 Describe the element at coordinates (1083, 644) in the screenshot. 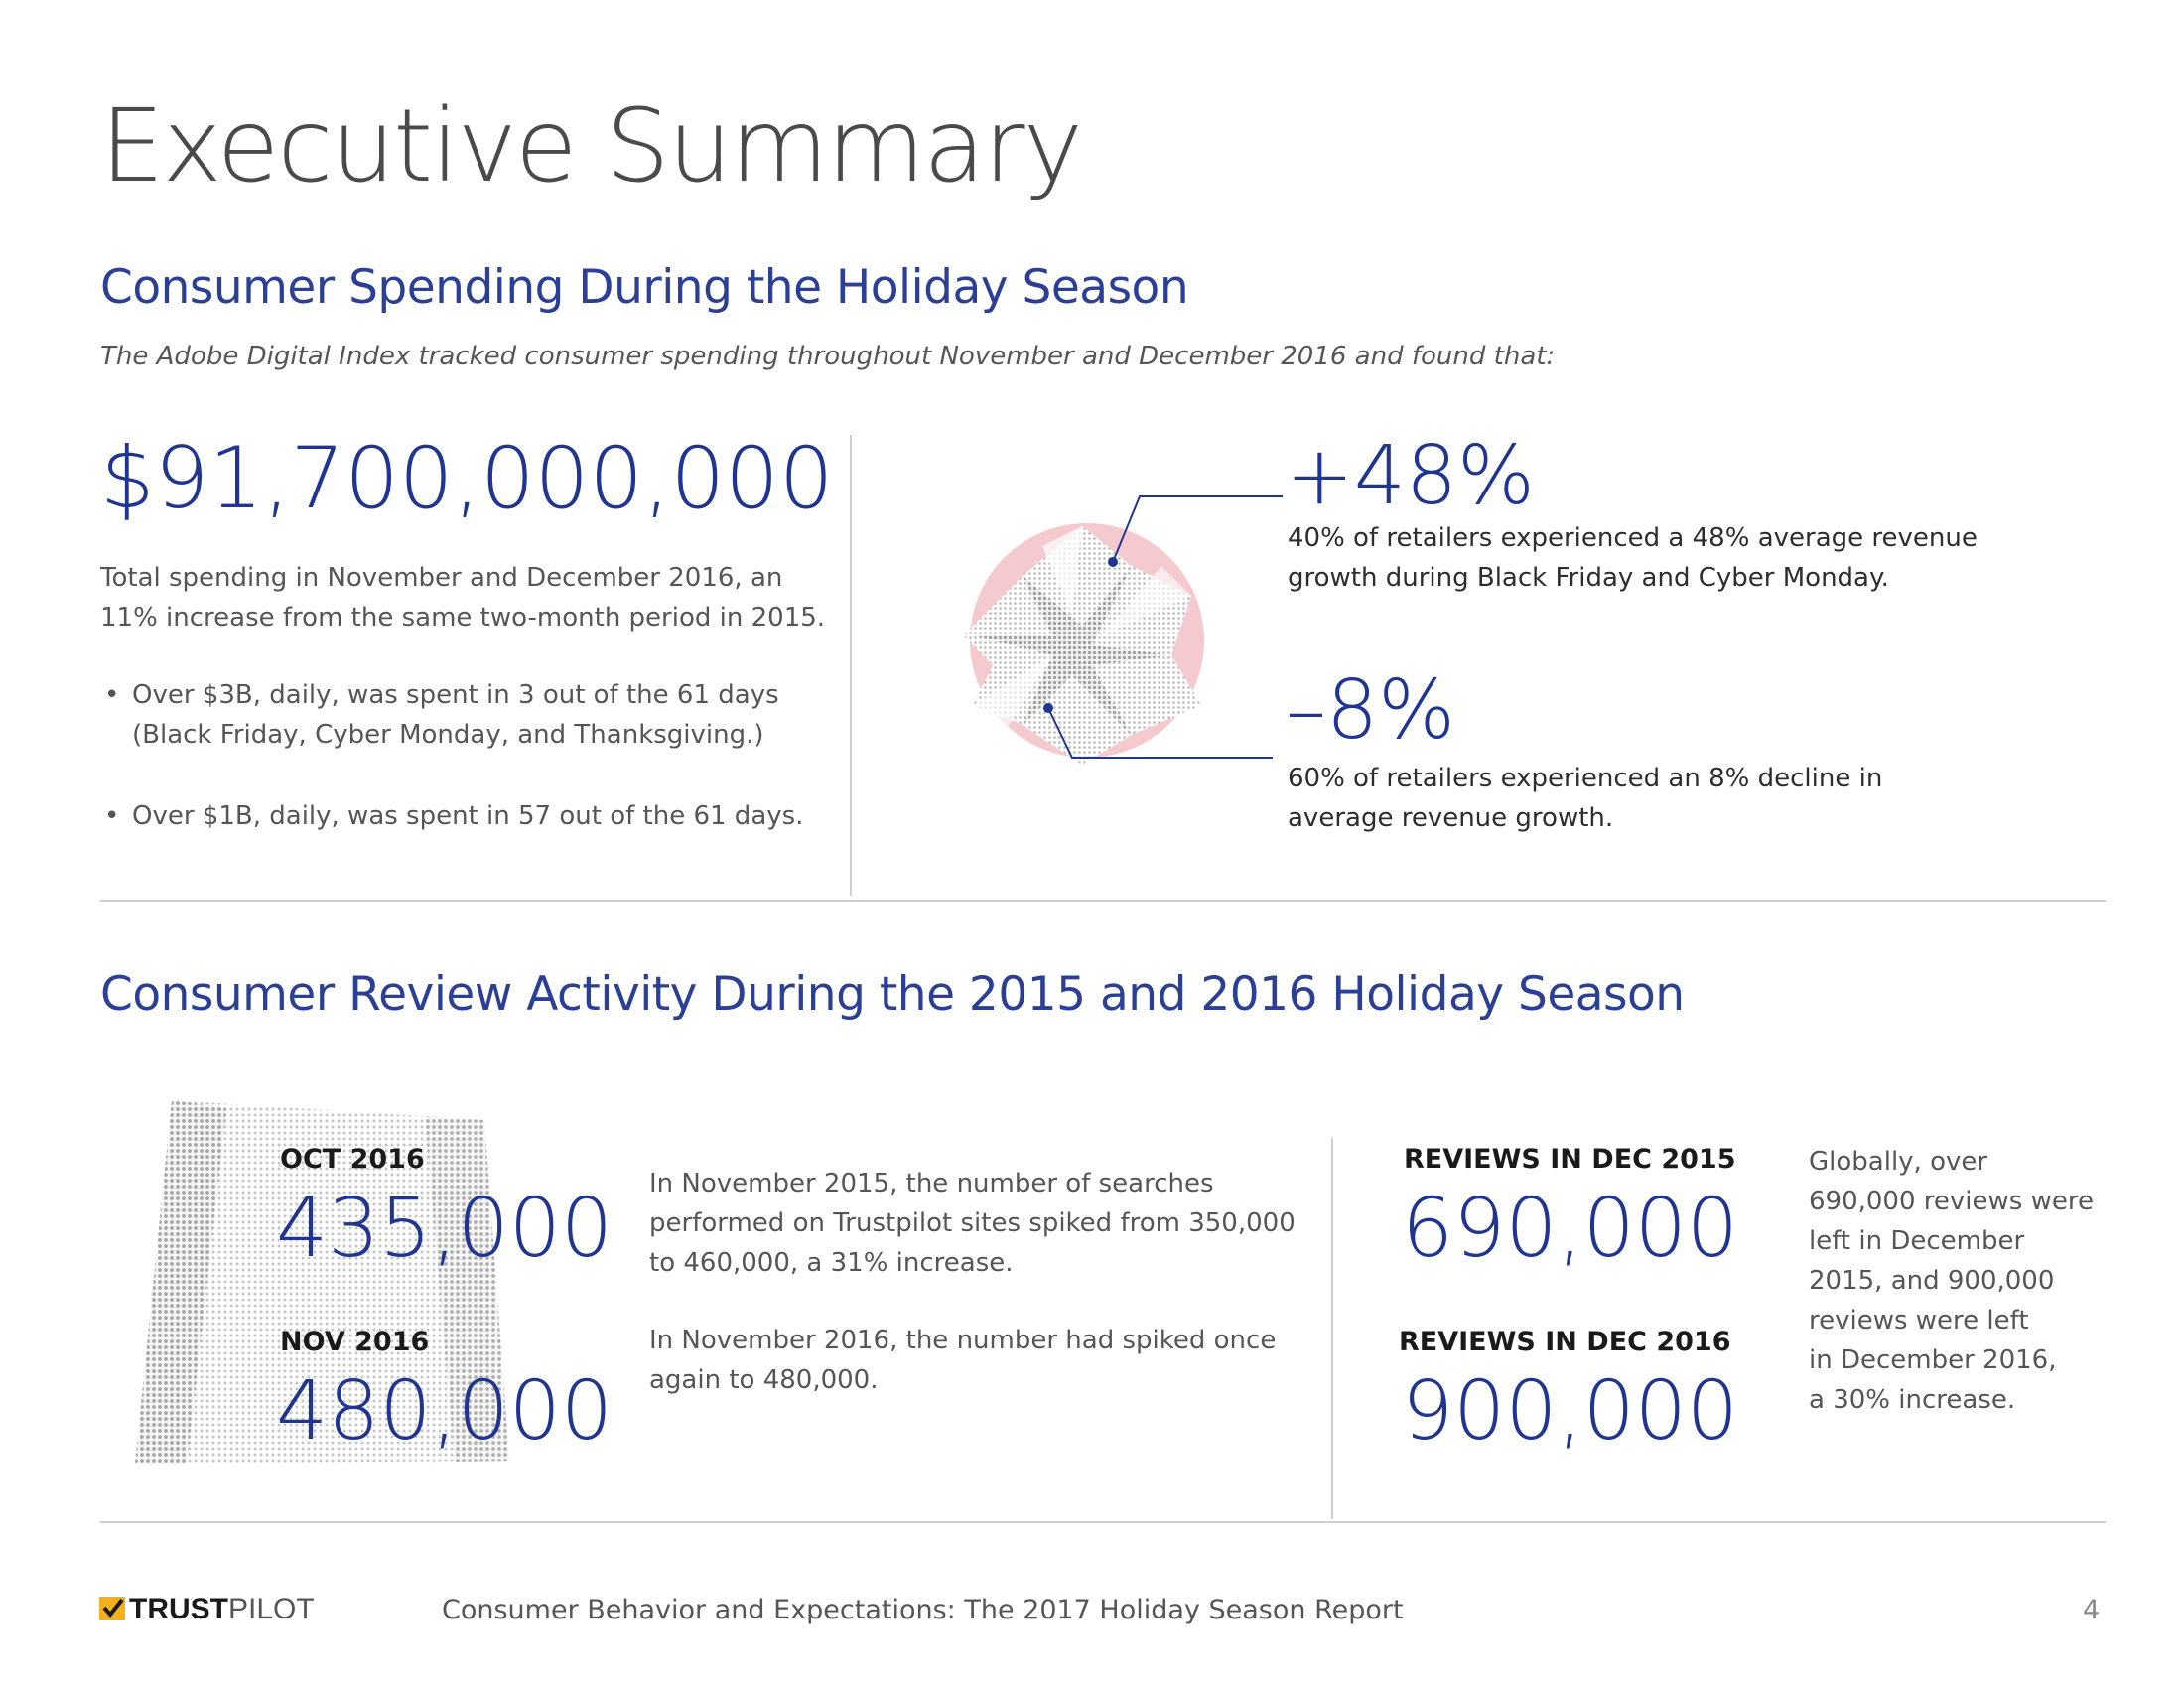

I see `gift-bow-icon` at that location.